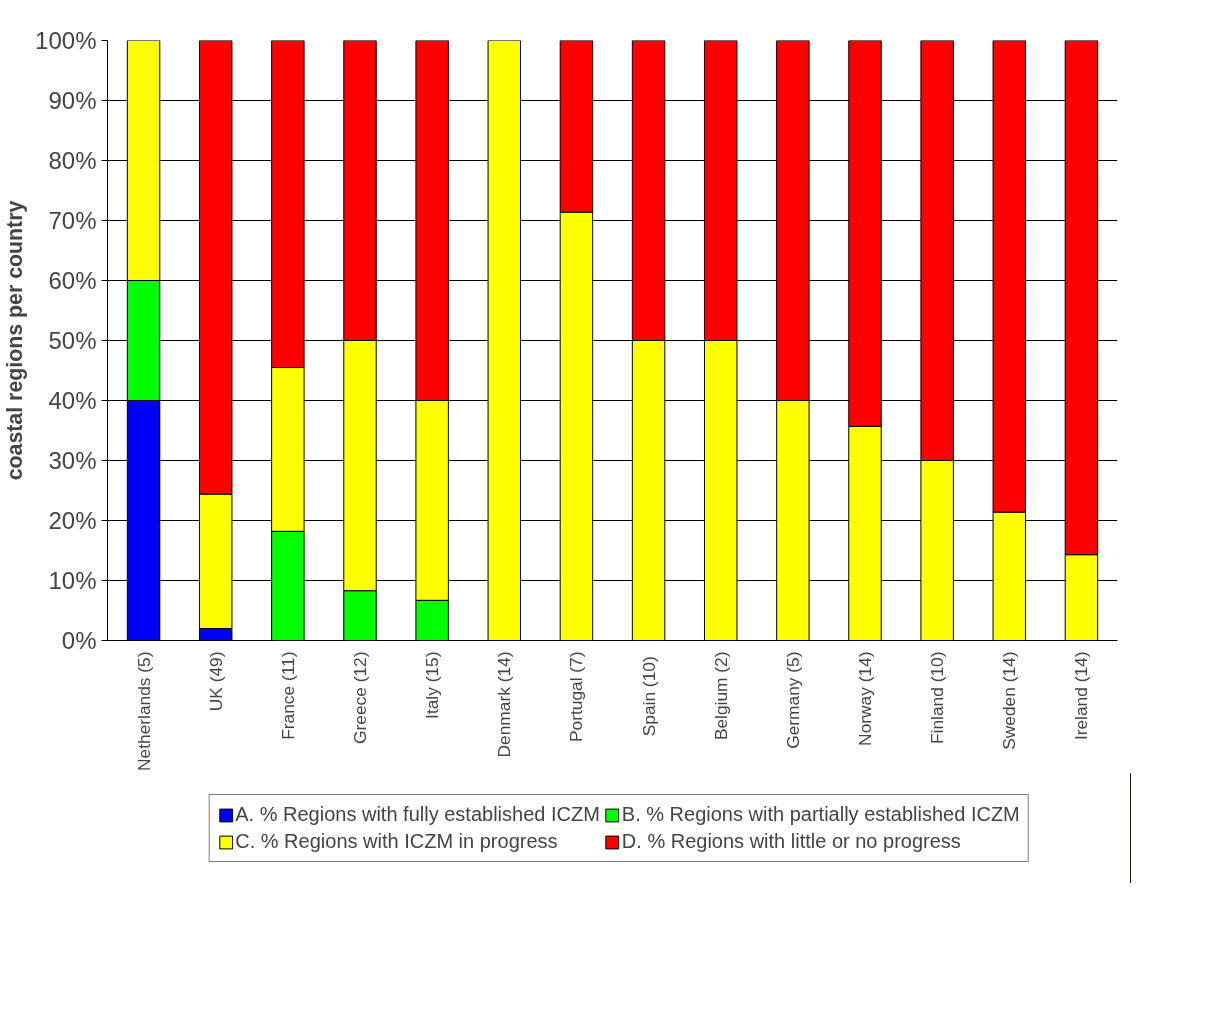  I want to click on x-tick-label: UK (49), so click(215, 681).